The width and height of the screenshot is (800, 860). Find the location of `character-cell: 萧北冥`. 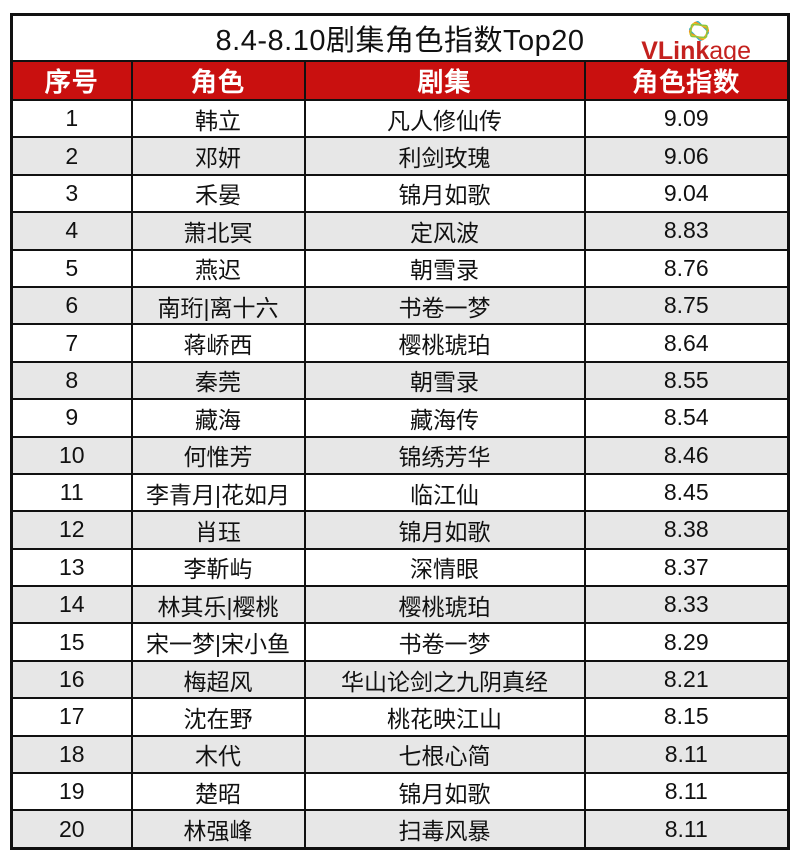

character-cell: 萧北冥 is located at coordinates (218, 231).